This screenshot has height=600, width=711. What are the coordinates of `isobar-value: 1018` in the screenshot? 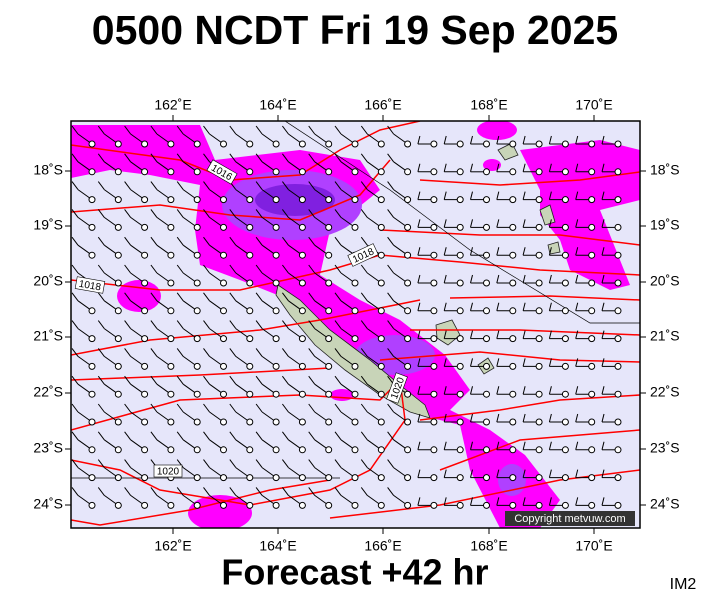 It's located at (90, 286).